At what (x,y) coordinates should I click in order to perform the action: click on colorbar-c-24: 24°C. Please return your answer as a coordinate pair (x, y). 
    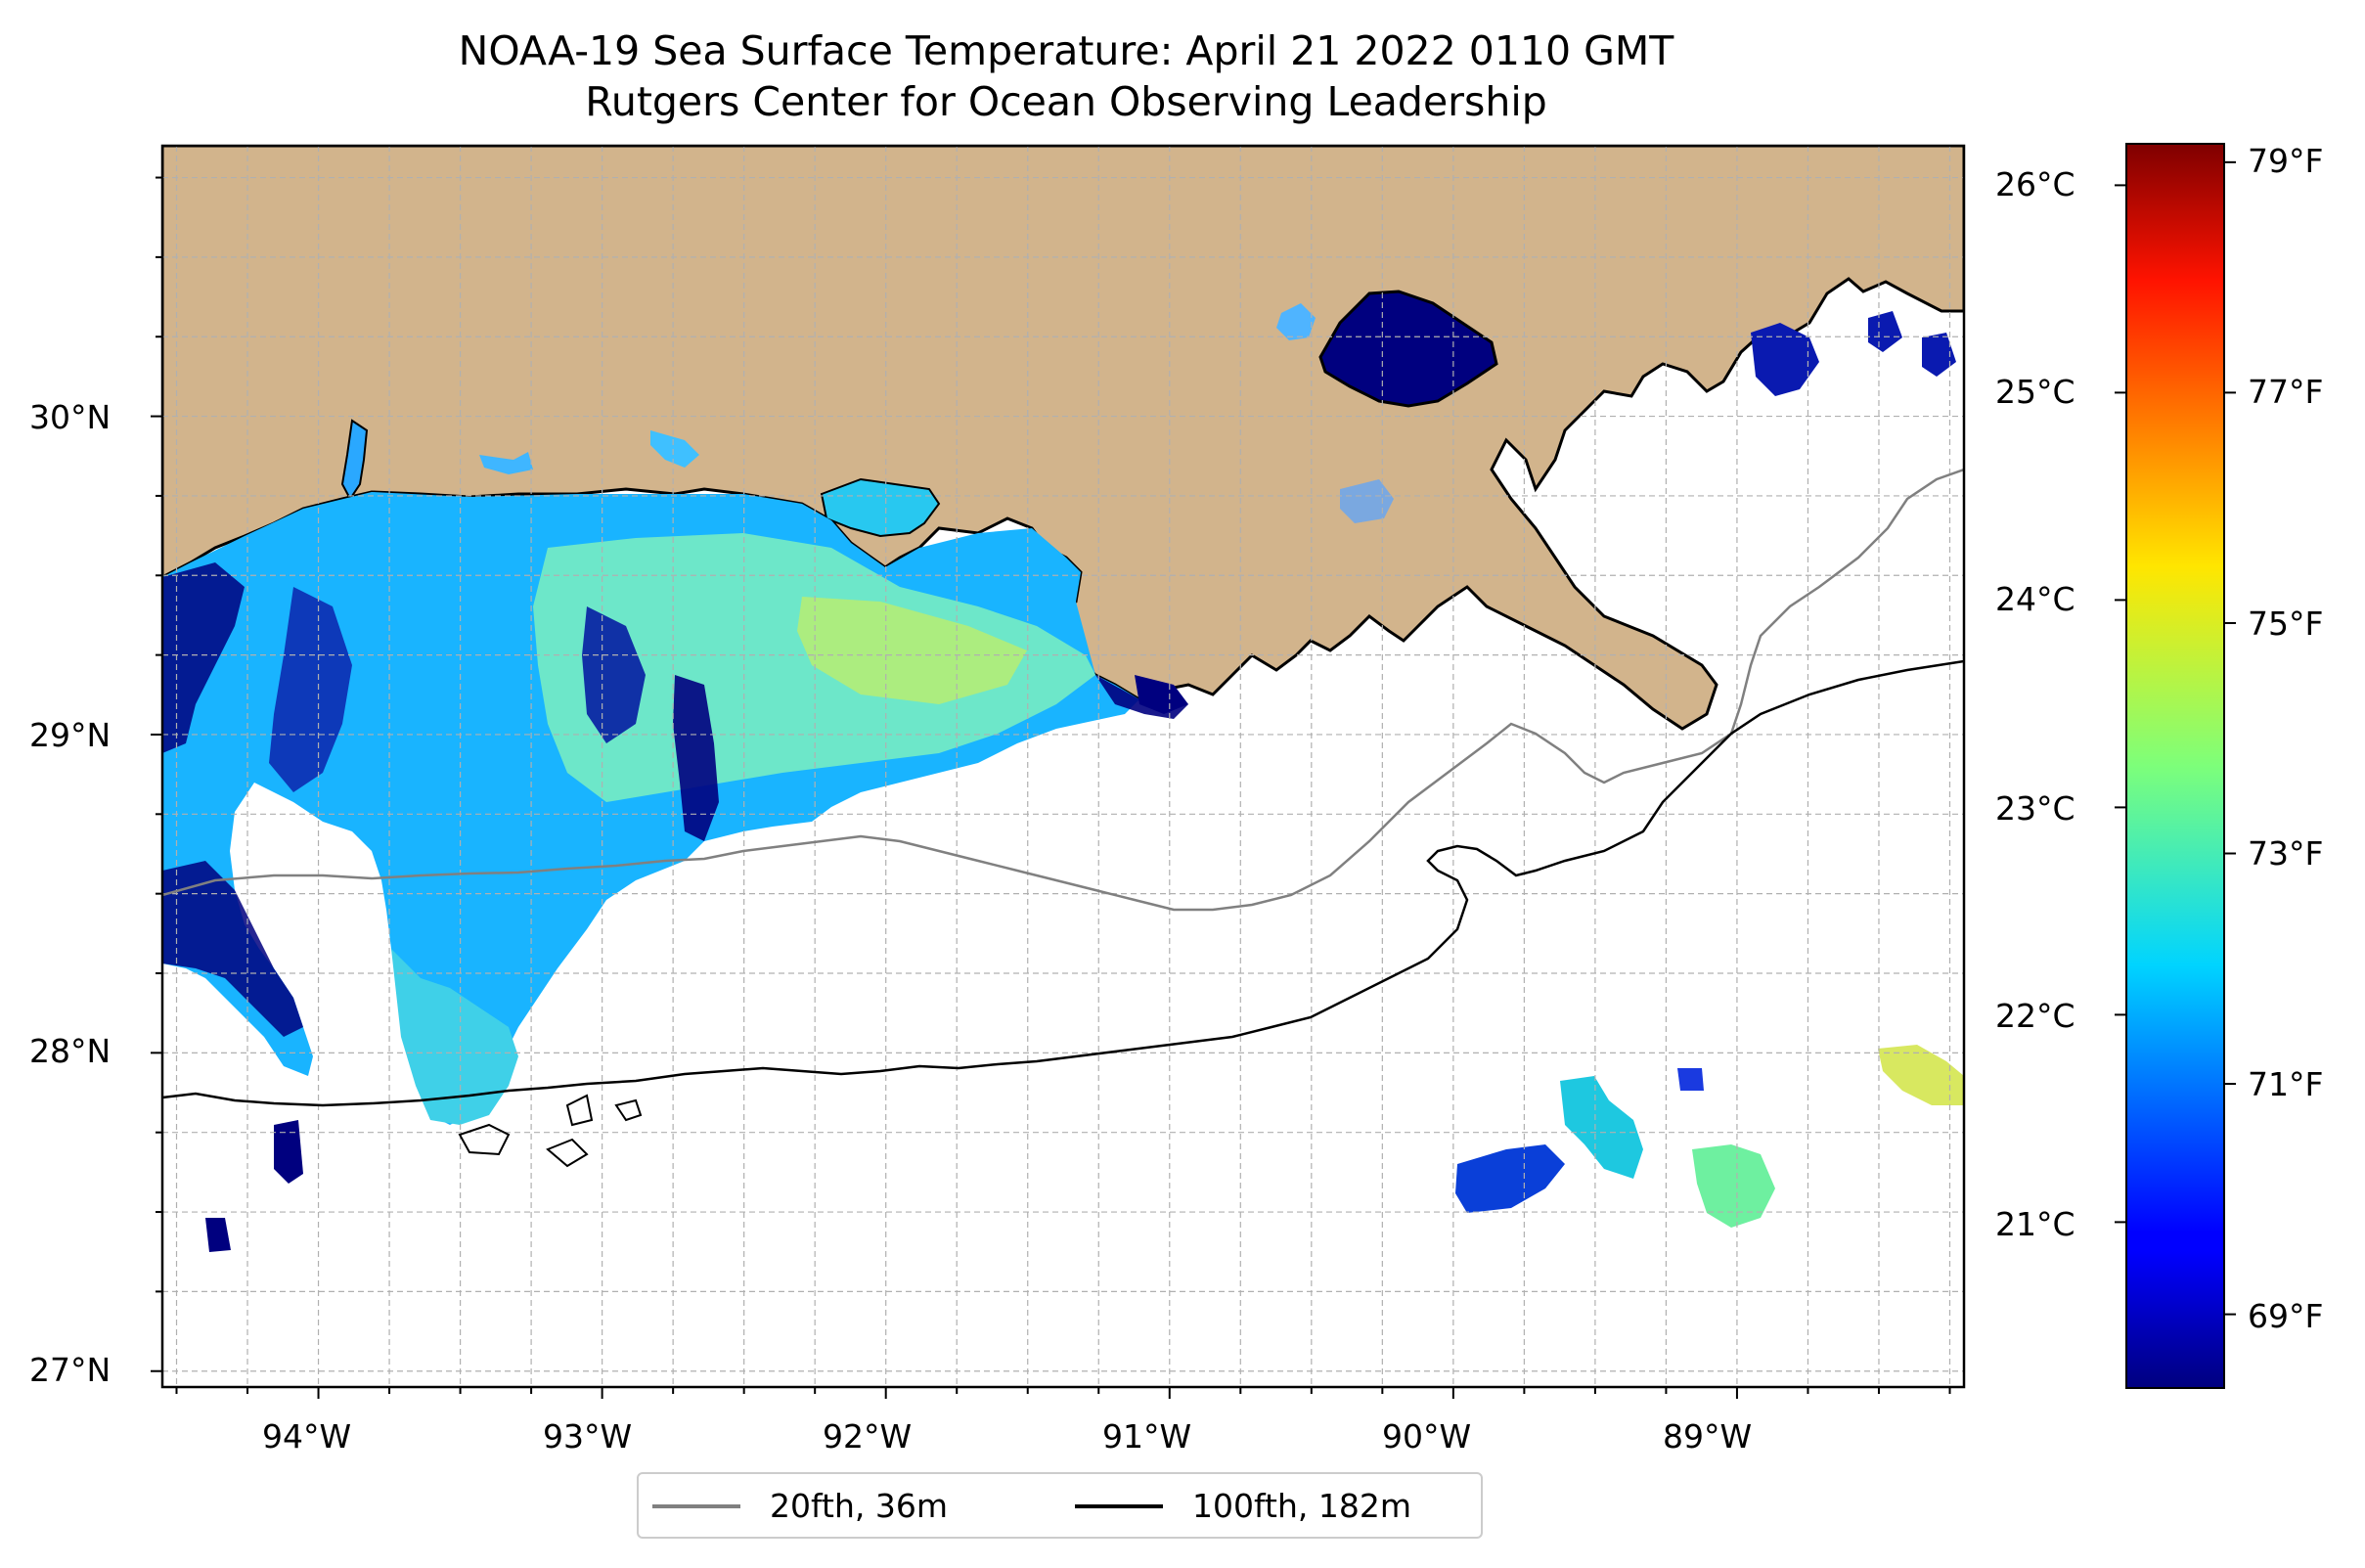
    Looking at the image, I should click on (2035, 599).